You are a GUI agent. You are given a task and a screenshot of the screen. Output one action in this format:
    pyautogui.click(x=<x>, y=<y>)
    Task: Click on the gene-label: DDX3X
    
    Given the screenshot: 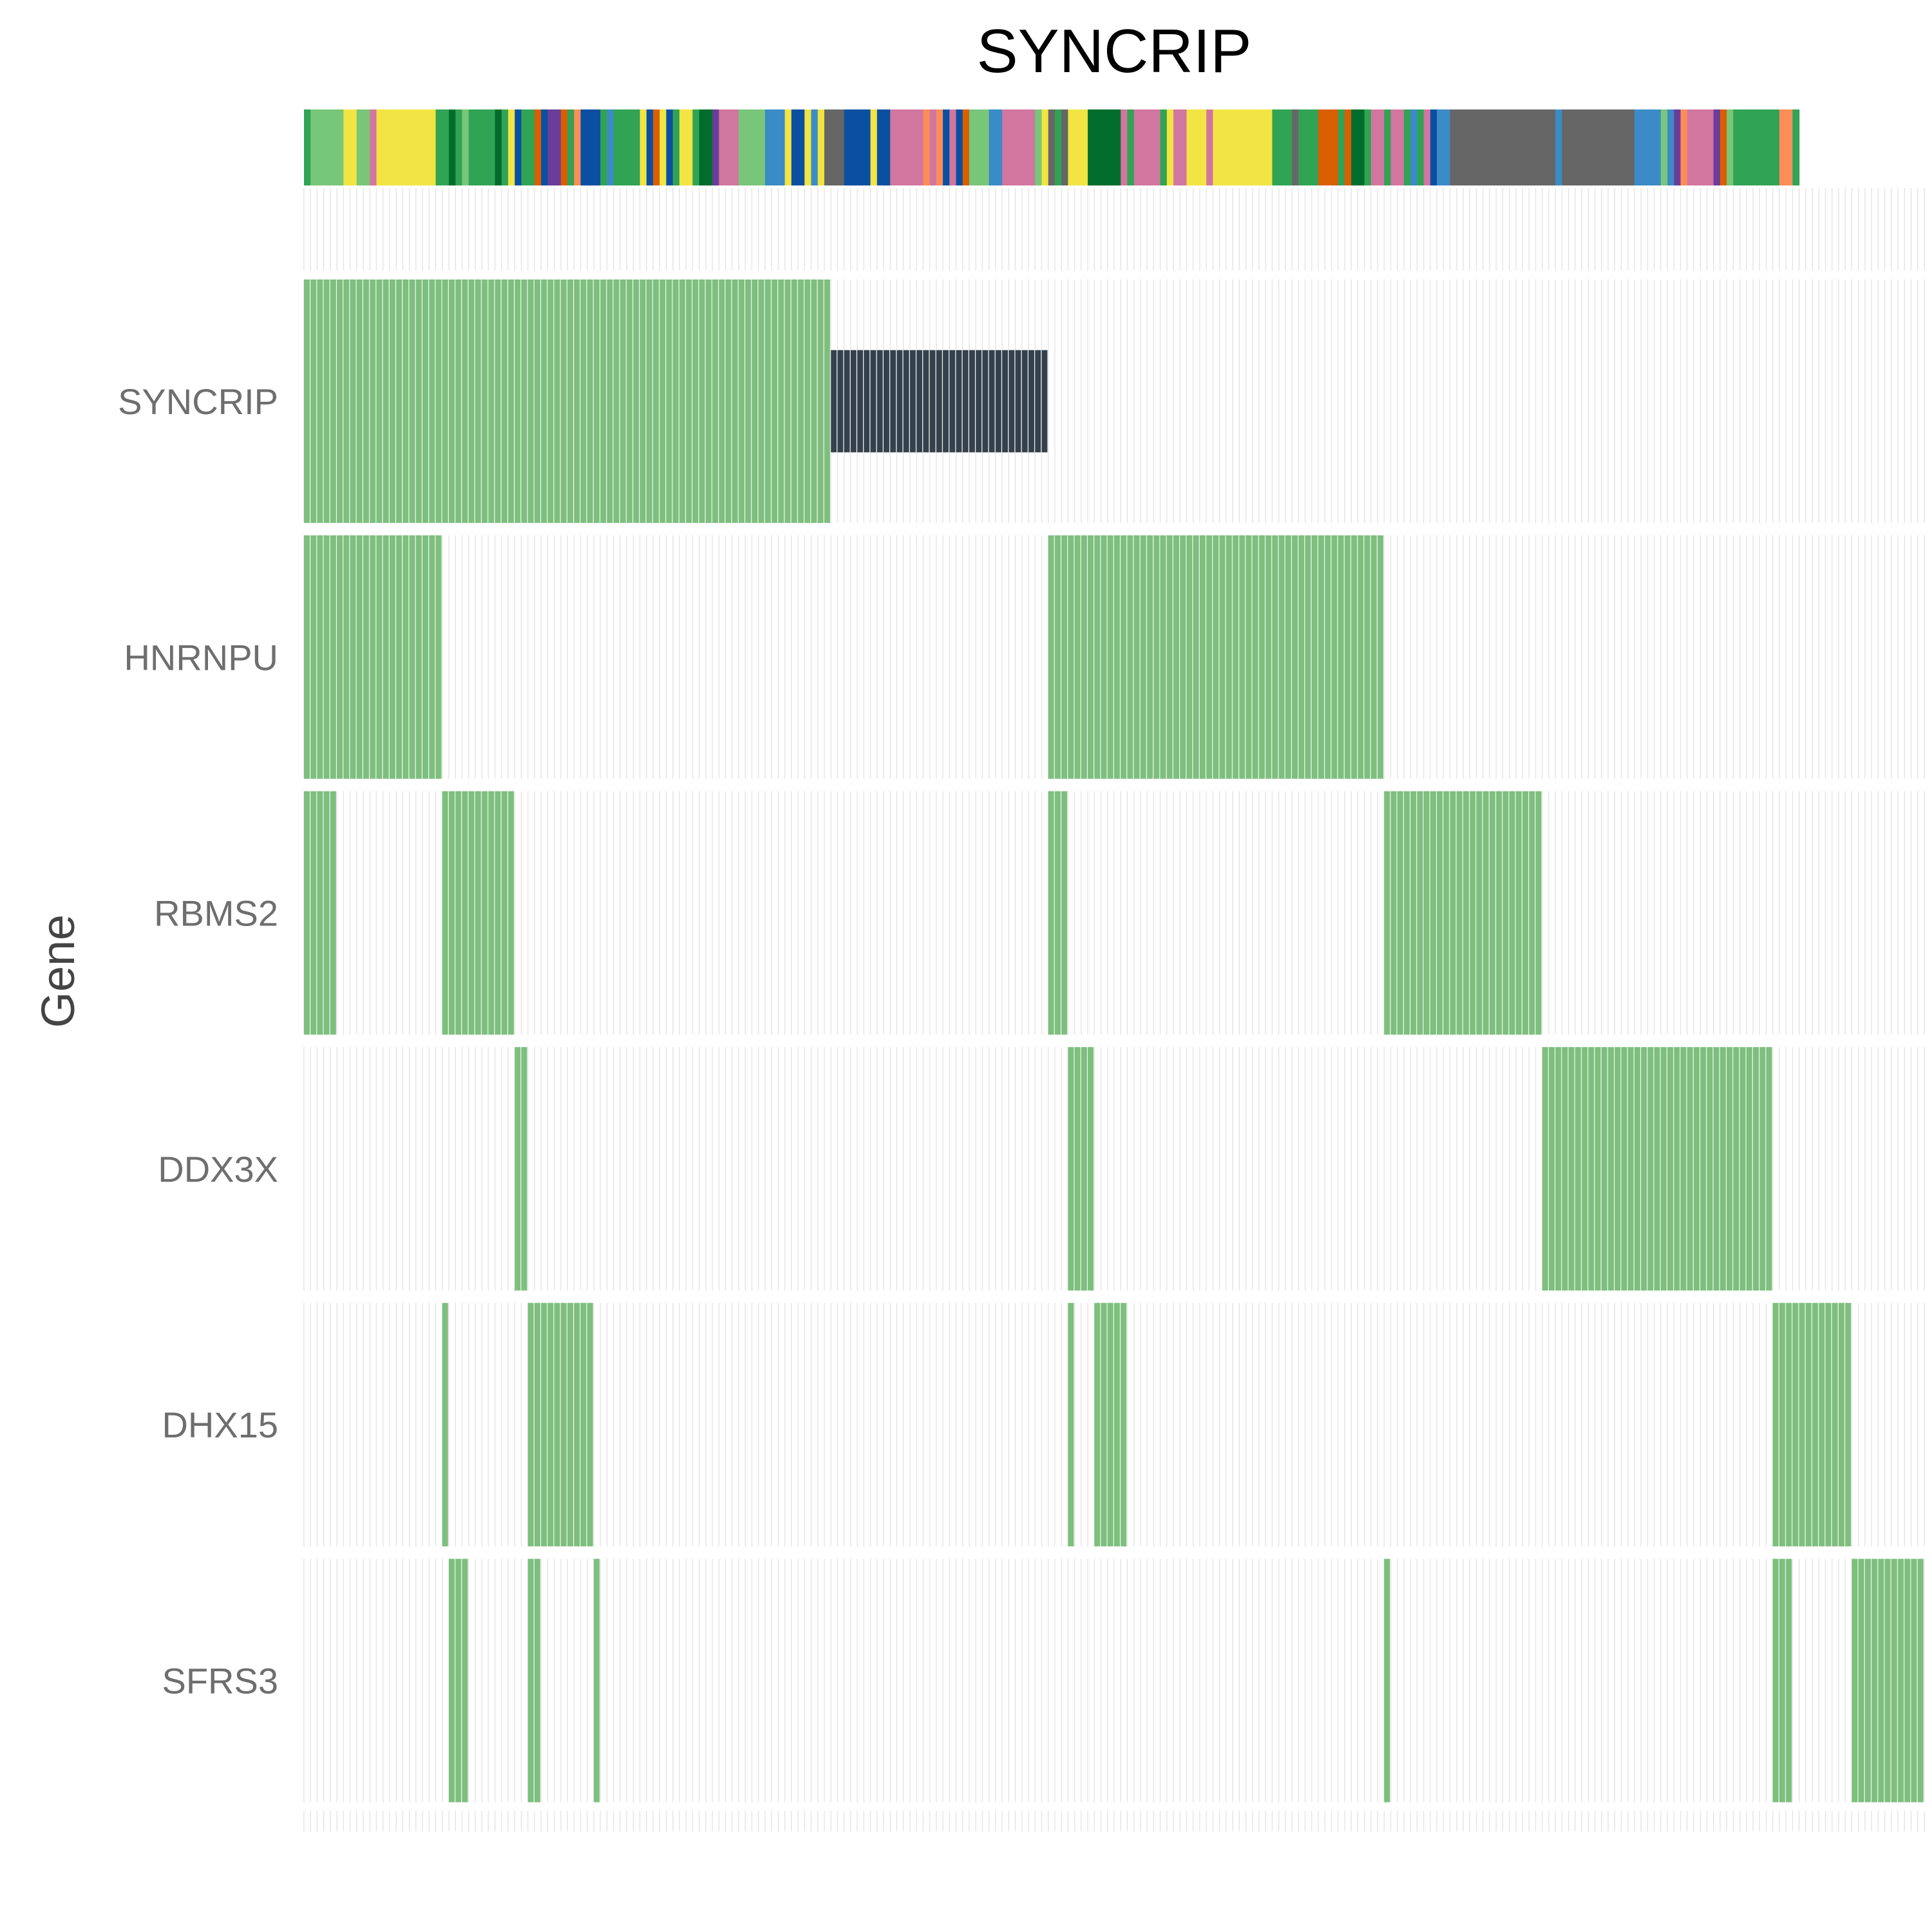 What is the action you would take?
    pyautogui.click(x=218, y=1169)
    